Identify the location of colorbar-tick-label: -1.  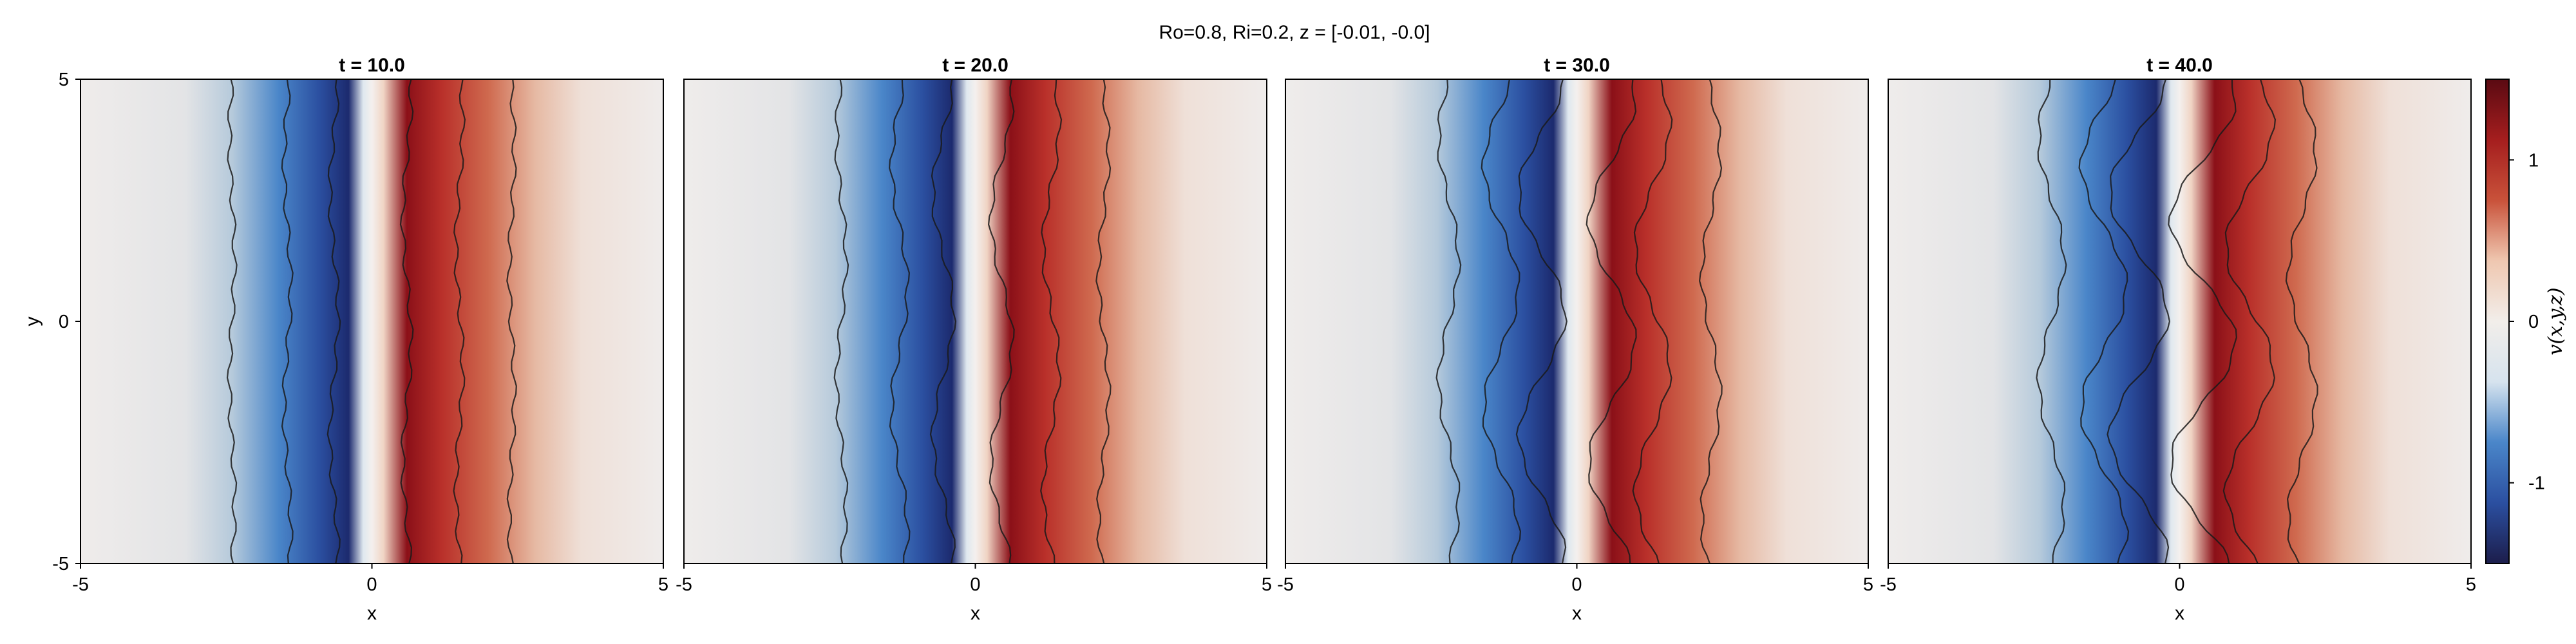
(2536, 483).